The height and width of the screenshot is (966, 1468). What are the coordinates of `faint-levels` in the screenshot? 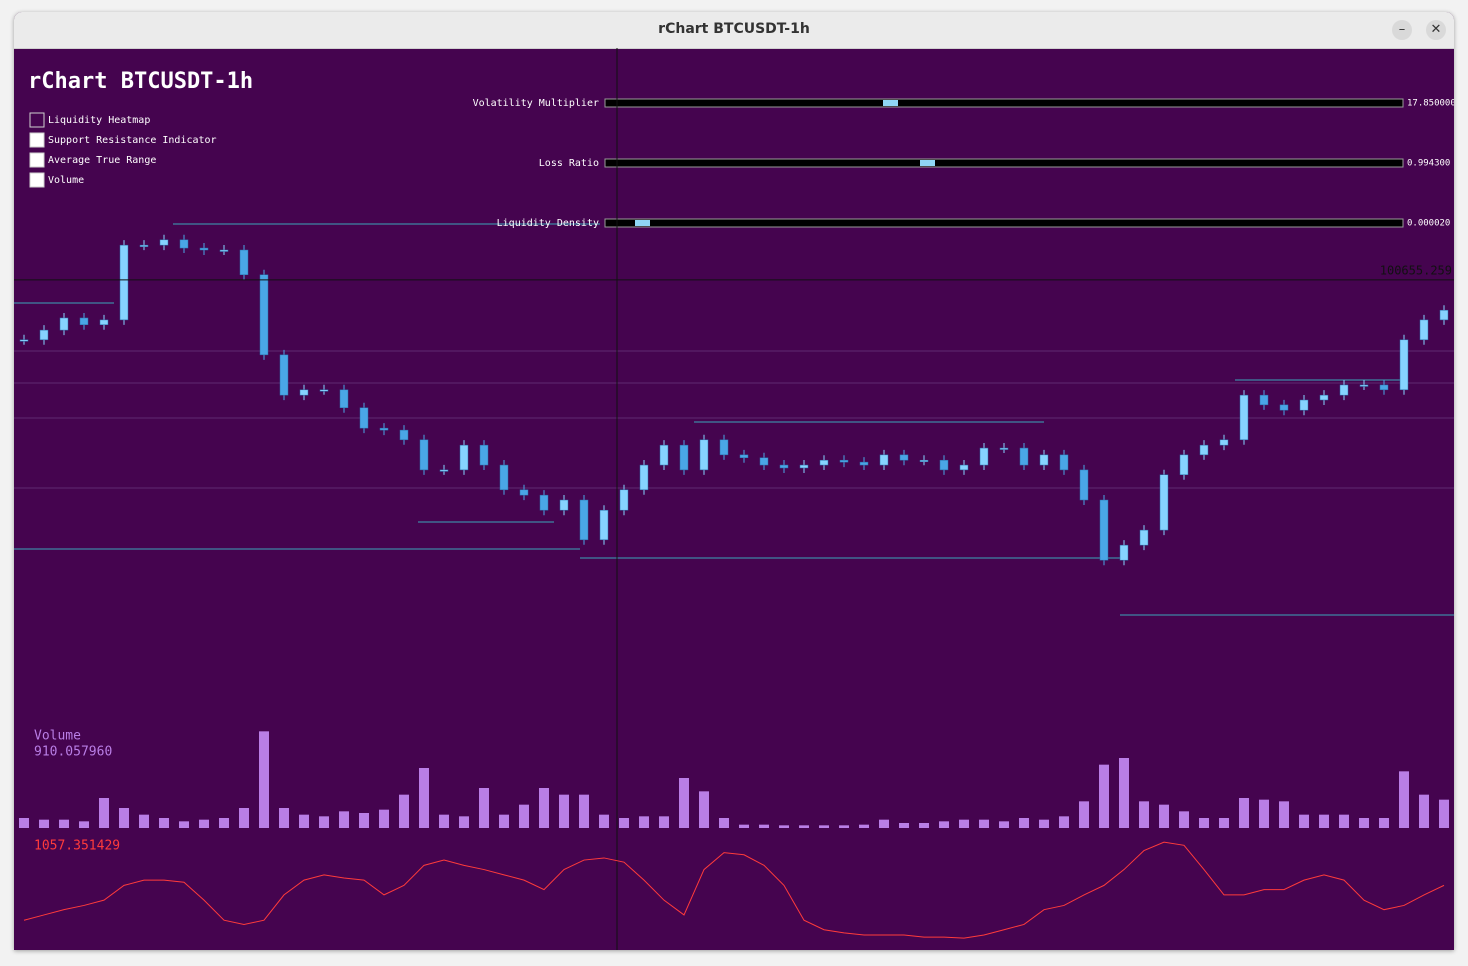 It's located at (734, 419).